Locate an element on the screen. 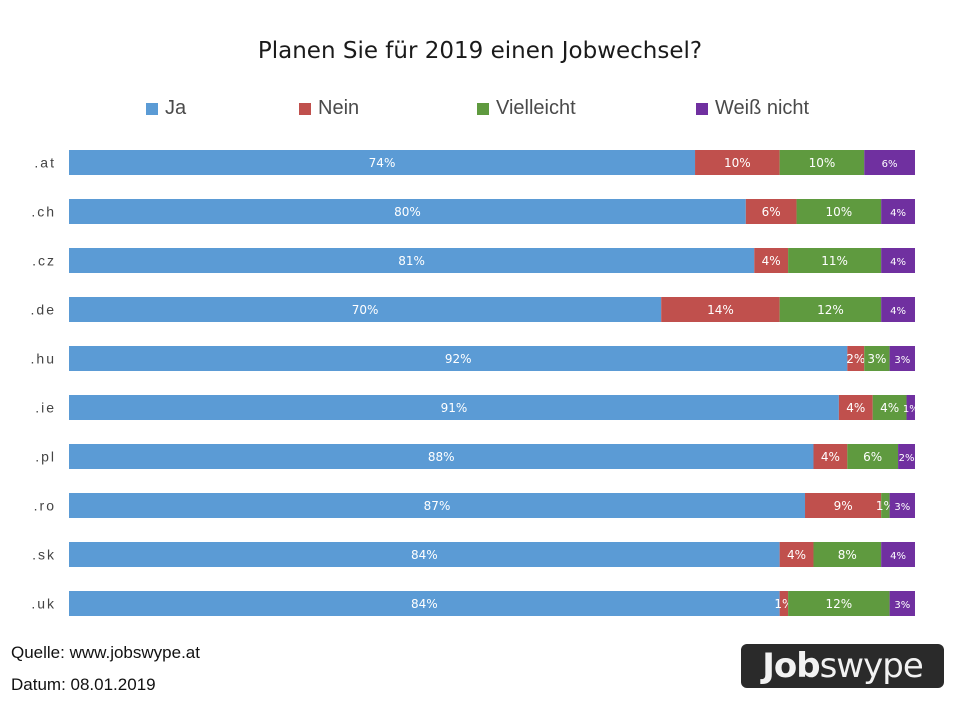  legend-item-weiss-nicht: Weiß nicht is located at coordinates (752, 108).